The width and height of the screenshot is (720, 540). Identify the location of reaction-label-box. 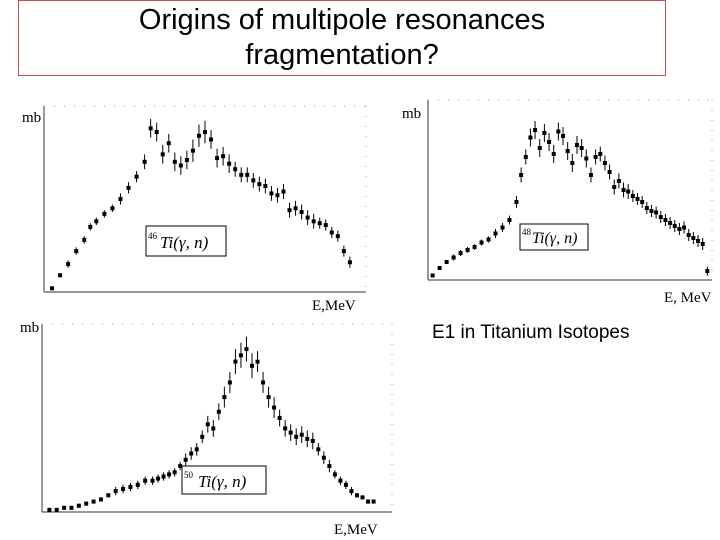
(554, 237).